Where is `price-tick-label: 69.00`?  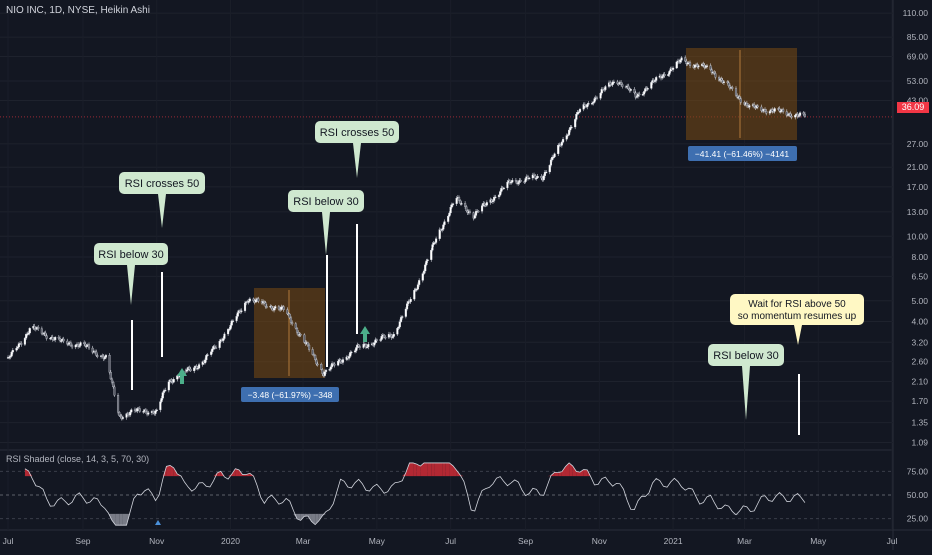 price-tick-label: 69.00 is located at coordinates (918, 56).